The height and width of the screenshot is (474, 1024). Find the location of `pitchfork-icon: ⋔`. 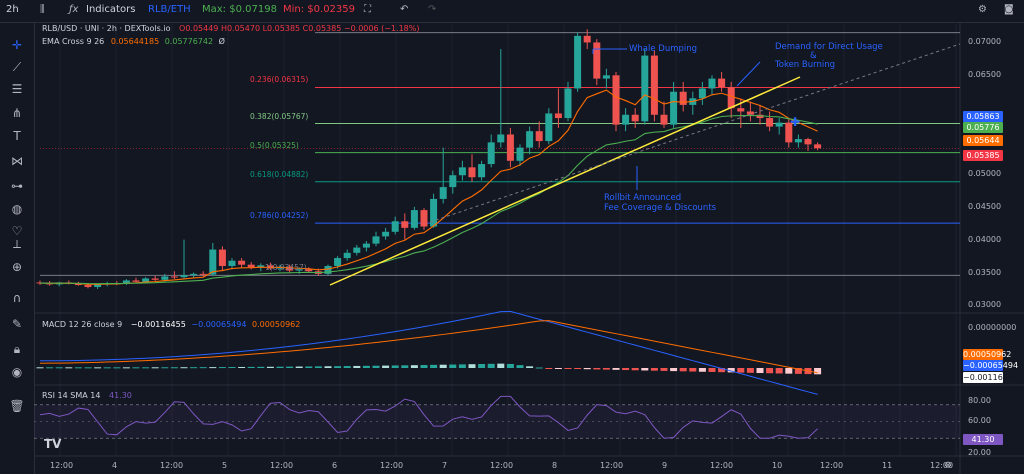

pitchfork-icon: ⋔ is located at coordinates (17, 113).